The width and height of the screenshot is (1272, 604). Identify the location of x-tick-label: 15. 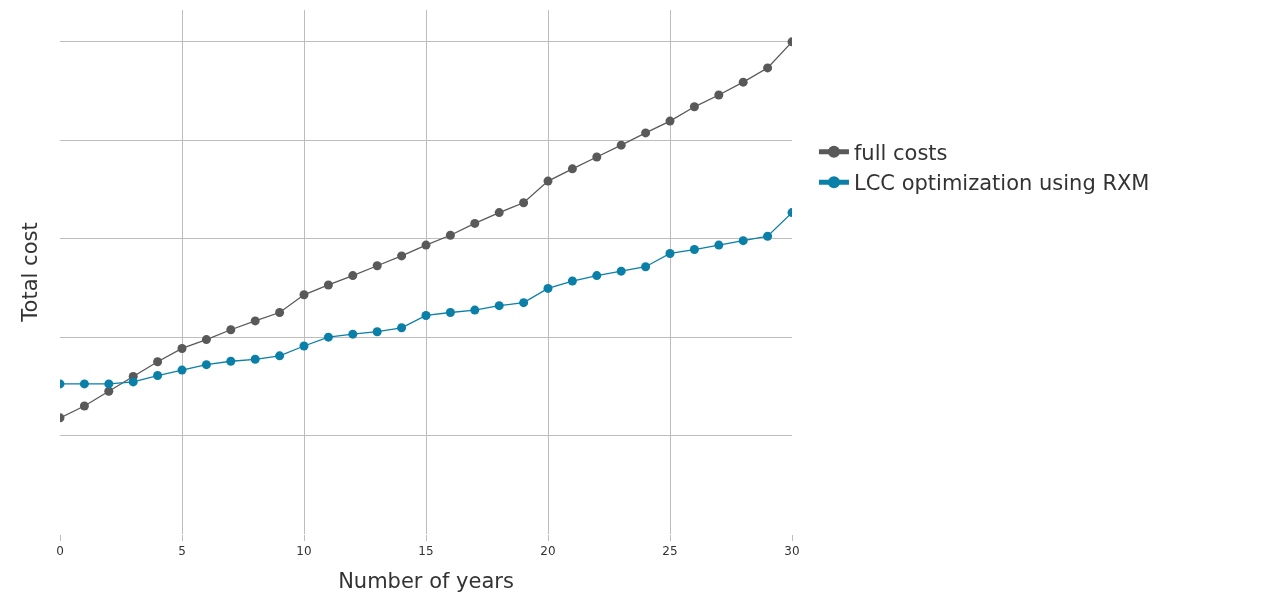
(426, 551).